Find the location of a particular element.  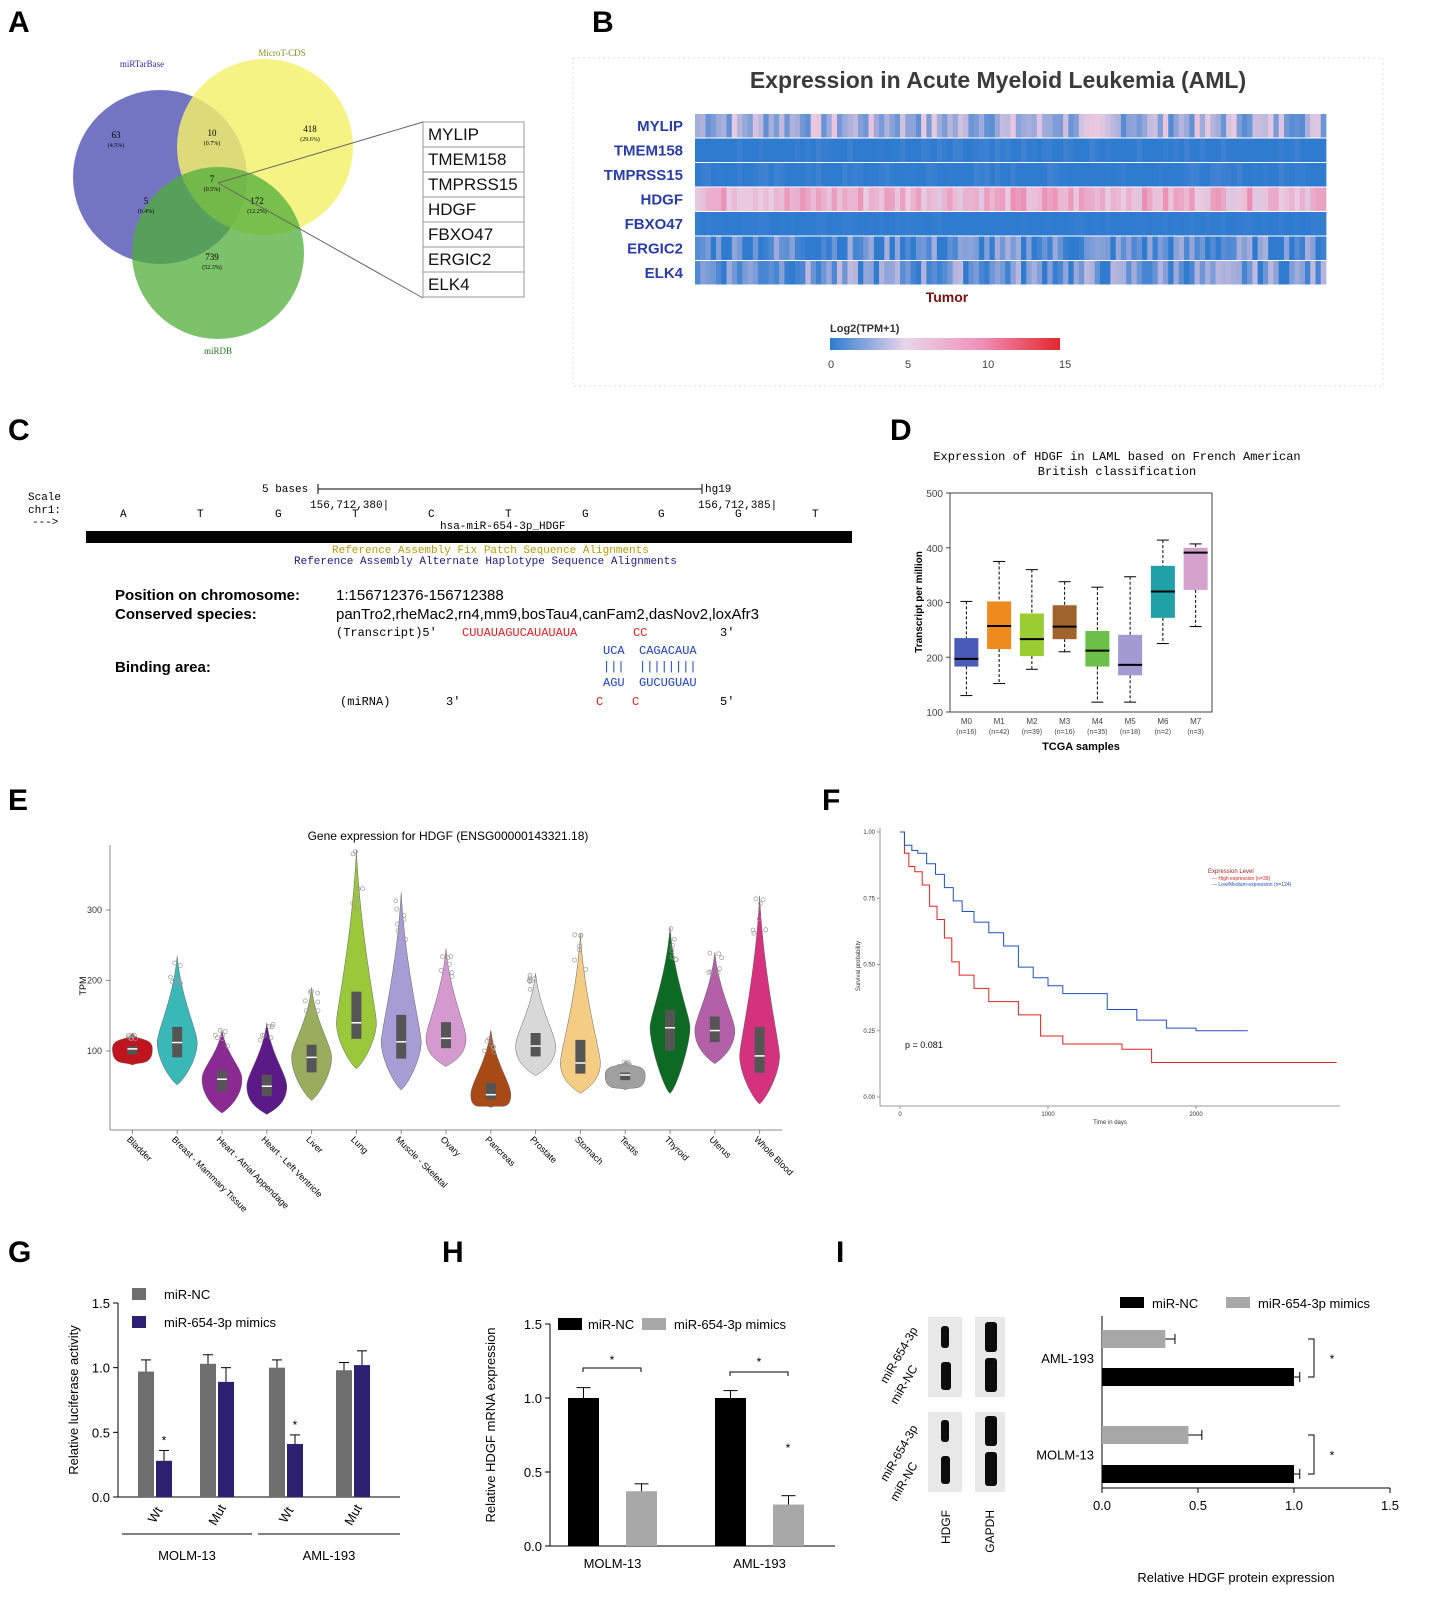

legend-label: miR-NC is located at coordinates (611, 1324).